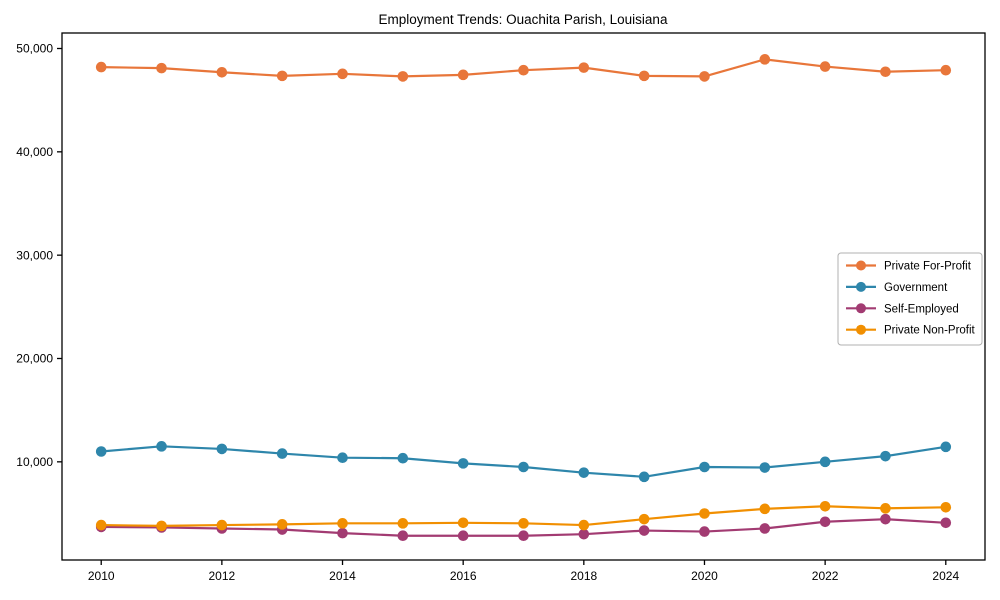 This screenshot has height=600, width=1000. I want to click on legend-label-government: Government, so click(916, 288).